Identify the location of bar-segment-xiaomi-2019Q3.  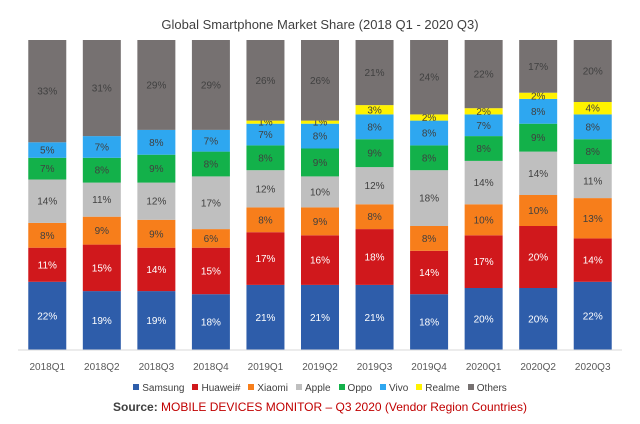
(374, 217).